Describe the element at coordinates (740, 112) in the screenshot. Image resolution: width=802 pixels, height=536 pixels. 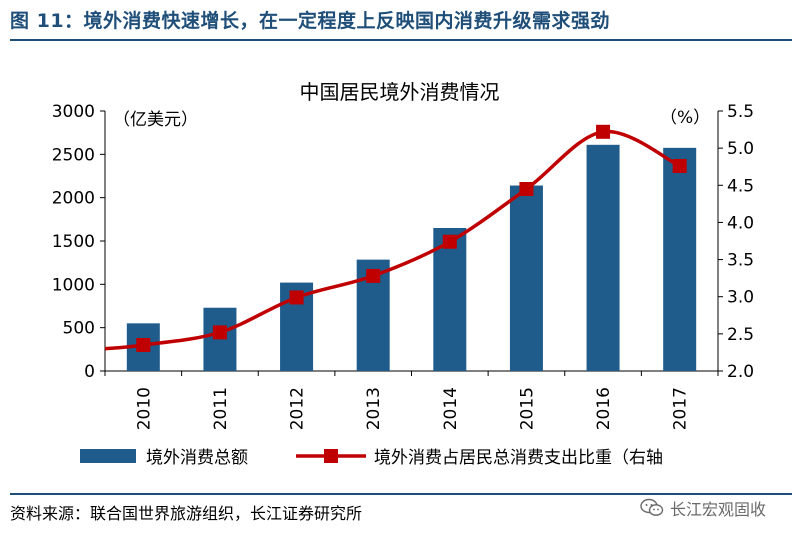
I see `right-tick-label: 5.5` at that location.